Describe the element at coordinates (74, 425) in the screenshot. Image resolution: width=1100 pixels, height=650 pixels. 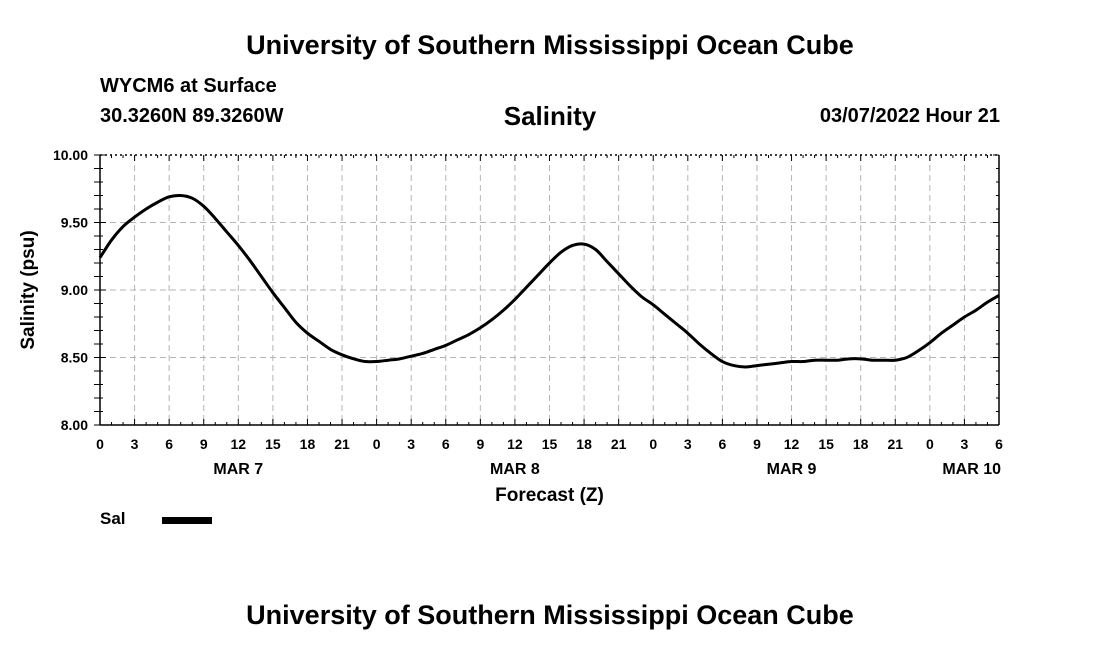
I see `y-tick-label: 8.00` at that location.